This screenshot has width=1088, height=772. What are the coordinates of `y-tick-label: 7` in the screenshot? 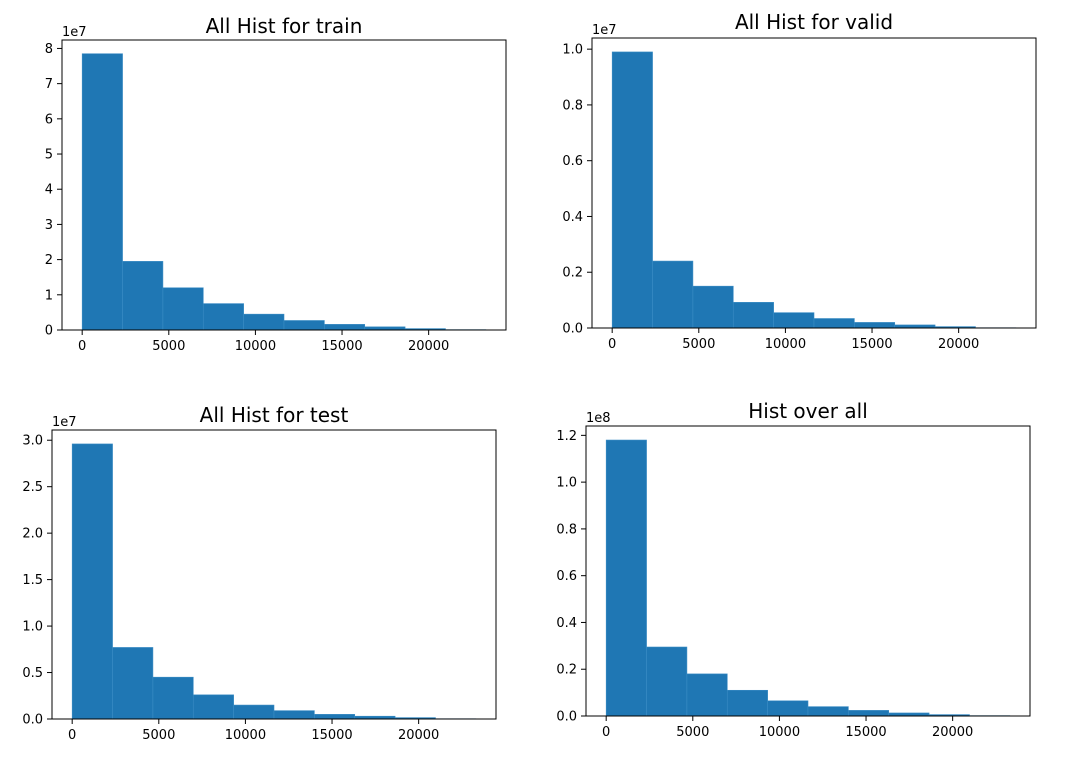 It's located at (49, 84).